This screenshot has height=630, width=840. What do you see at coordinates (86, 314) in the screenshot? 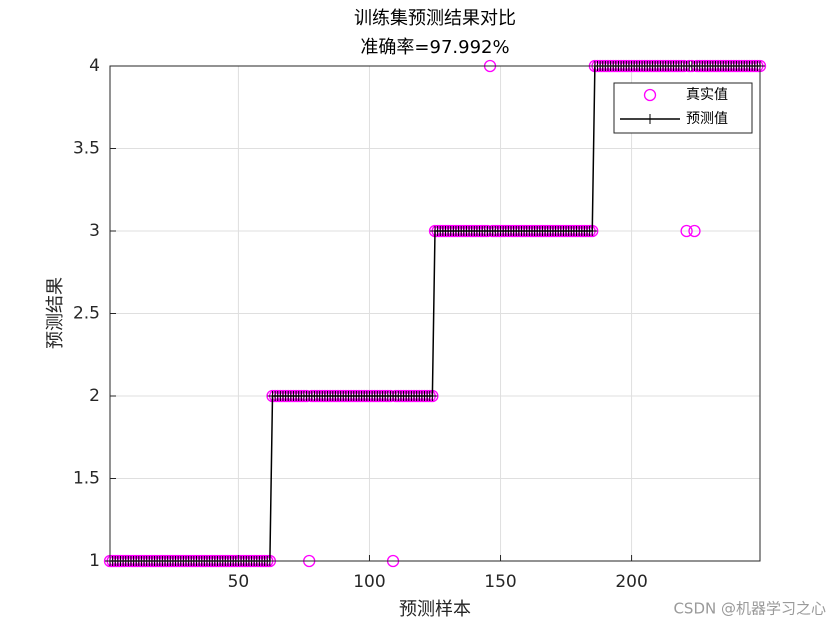
I see `y-tick-label: 2.5` at bounding box center [86, 314].